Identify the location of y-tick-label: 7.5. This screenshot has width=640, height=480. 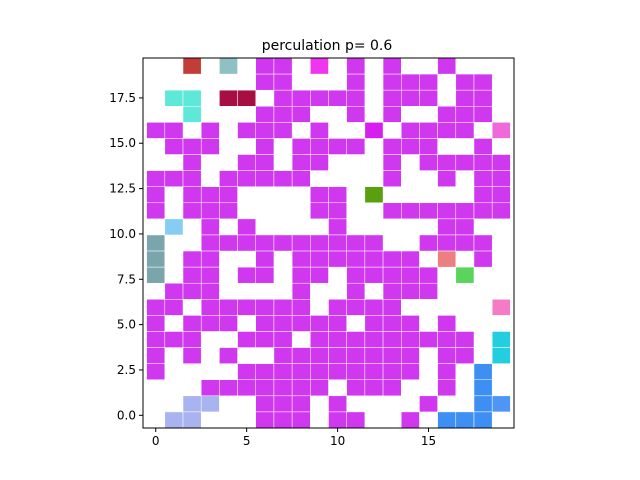
(126, 279).